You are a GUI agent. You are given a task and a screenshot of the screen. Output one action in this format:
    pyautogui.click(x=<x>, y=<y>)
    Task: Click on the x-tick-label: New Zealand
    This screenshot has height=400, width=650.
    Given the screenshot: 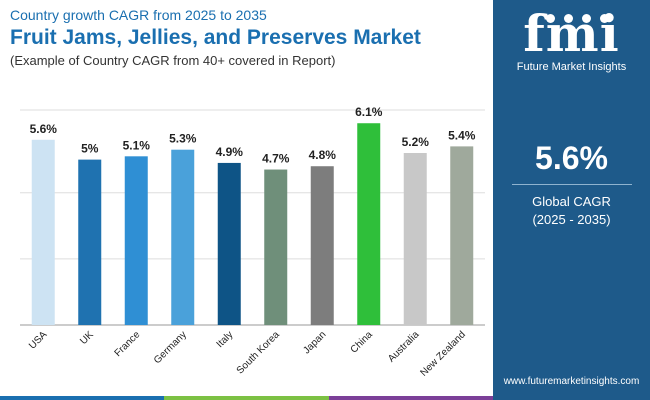 What is the action you would take?
    pyautogui.click(x=442, y=353)
    